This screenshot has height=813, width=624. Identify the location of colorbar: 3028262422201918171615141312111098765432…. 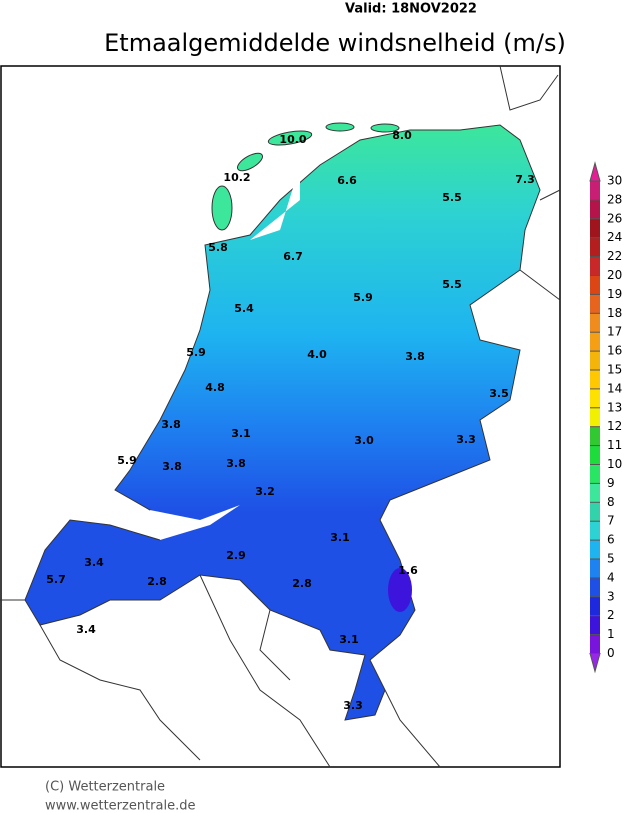
(605, 417).